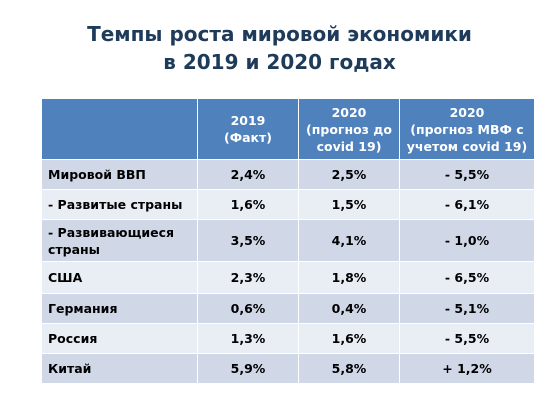 The height and width of the screenshot is (413, 559). I want to click on row-label: Германия, so click(119, 308).